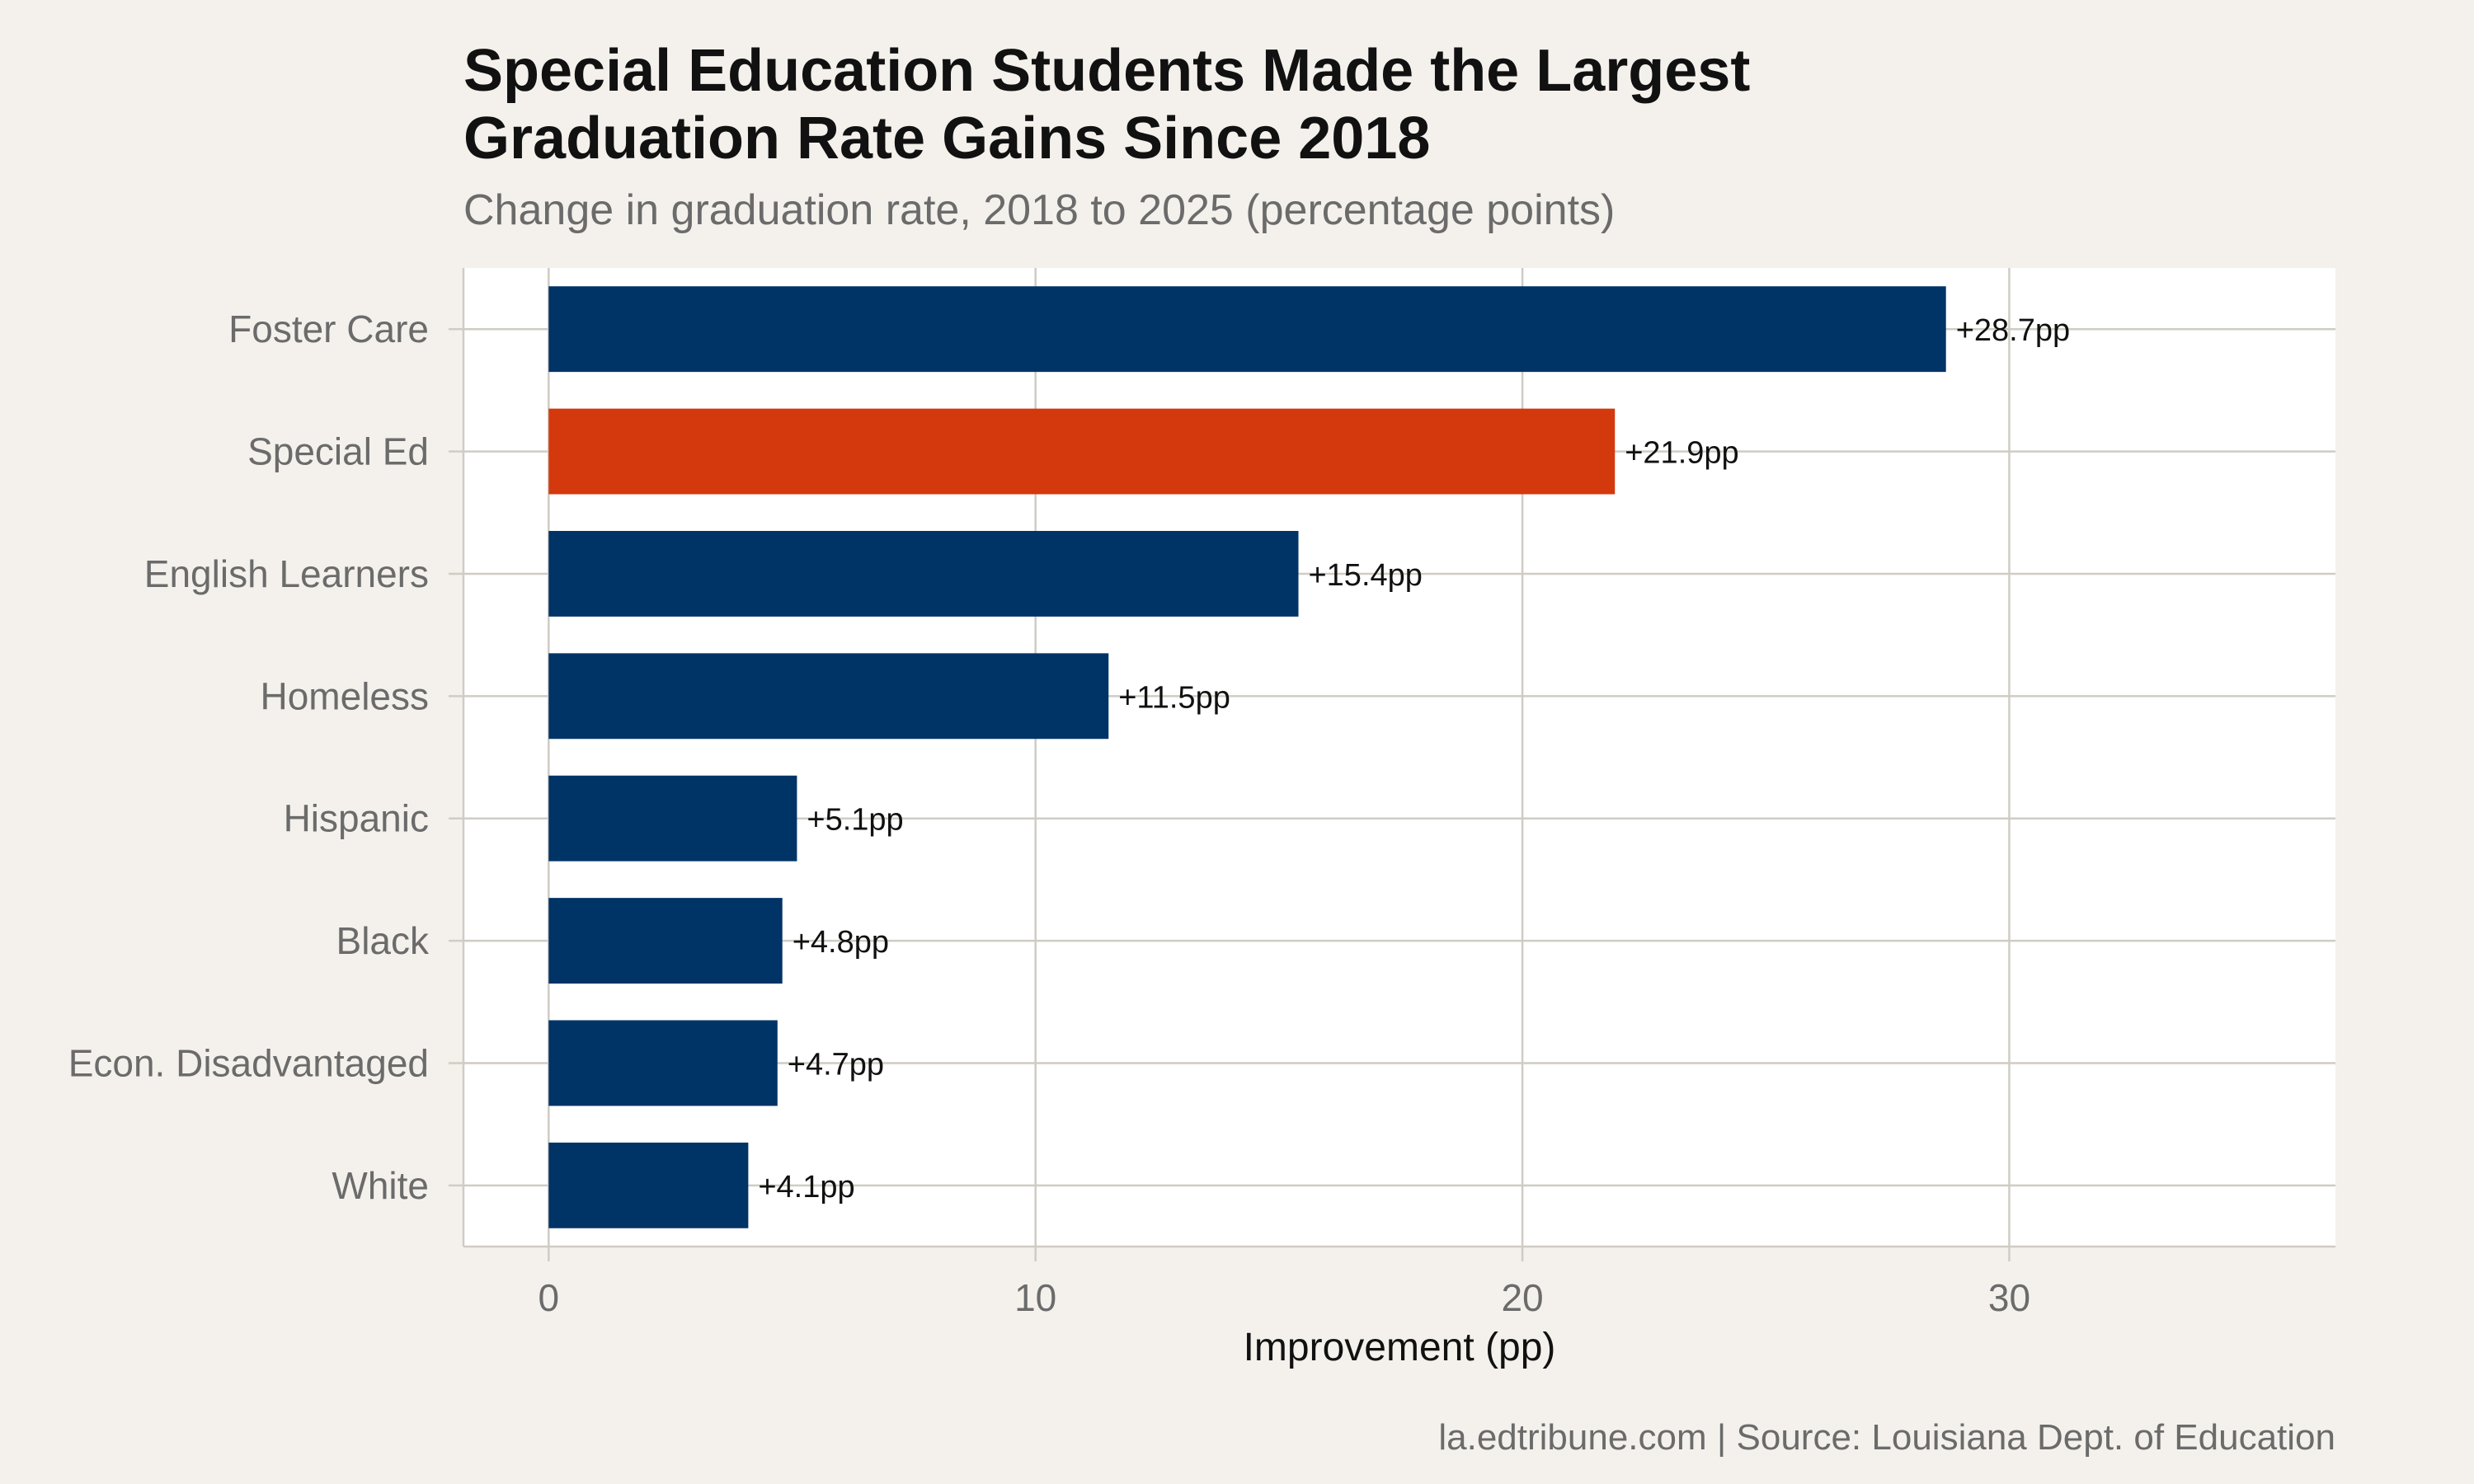  What do you see at coordinates (1174, 697) in the screenshot?
I see `bar-value-label: +11.5pp` at bounding box center [1174, 697].